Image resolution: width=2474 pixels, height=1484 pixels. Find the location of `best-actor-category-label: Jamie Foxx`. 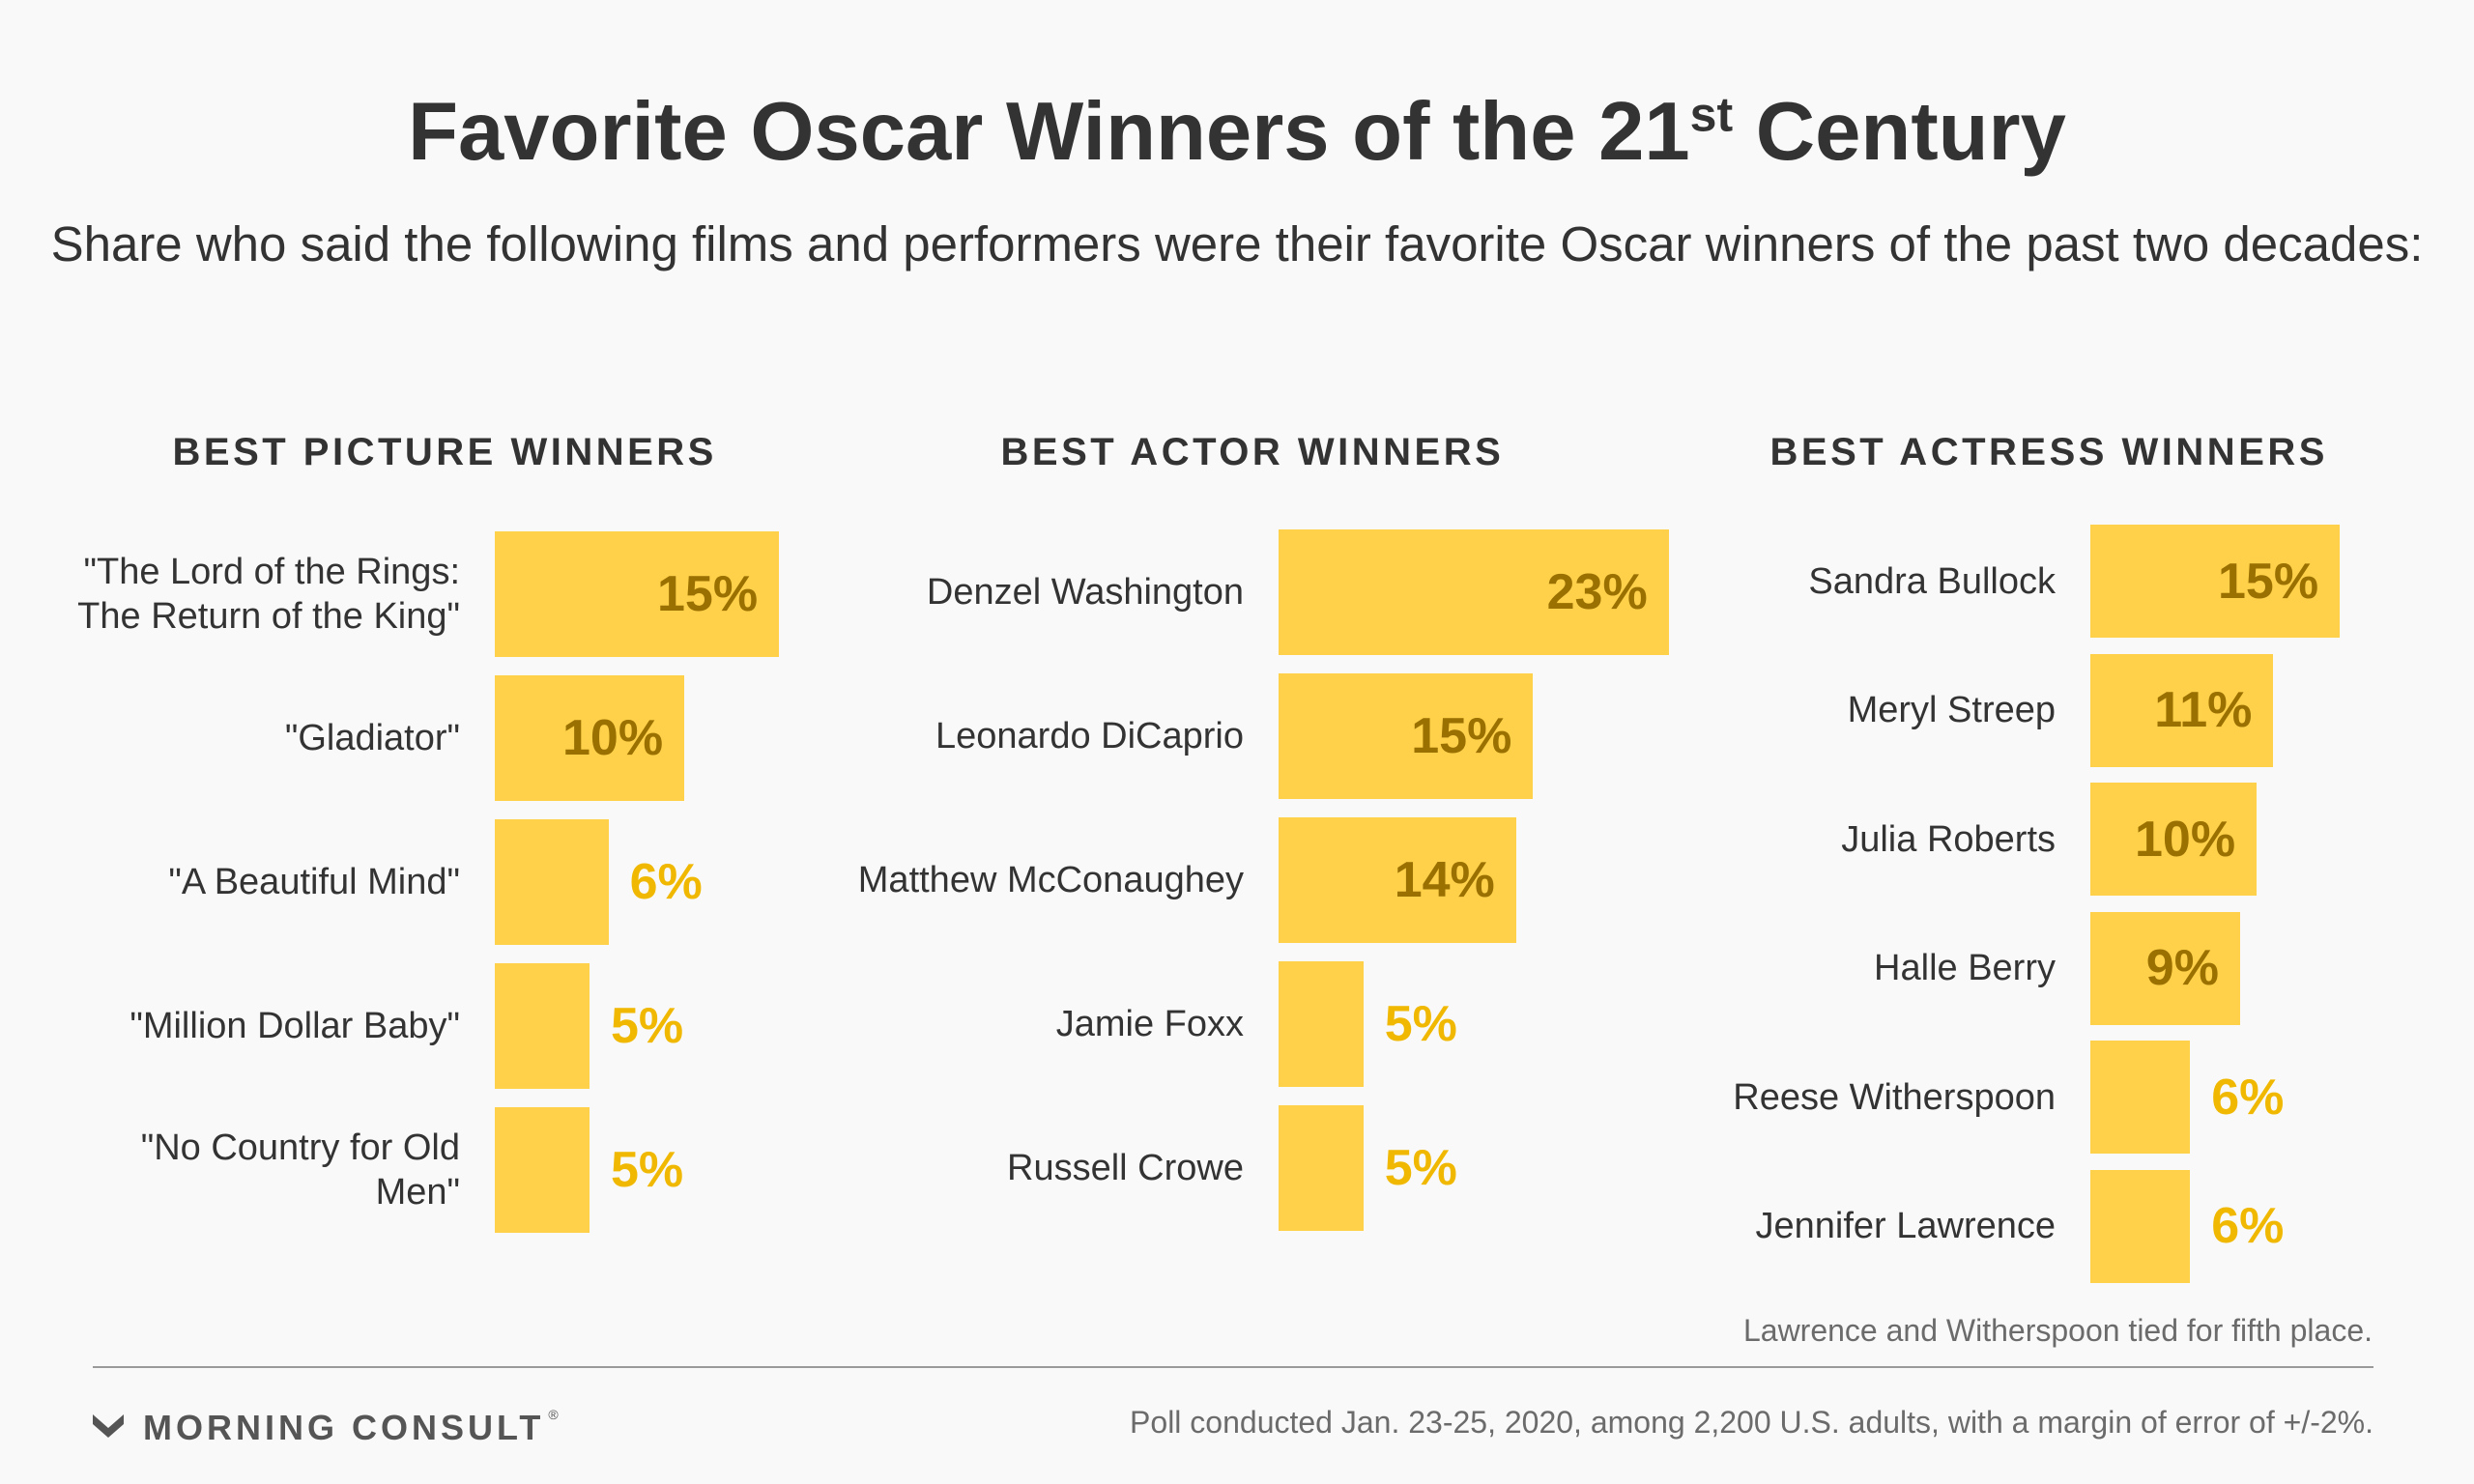

best-actor-category-label: Jamie Foxx is located at coordinates (1022, 1024).